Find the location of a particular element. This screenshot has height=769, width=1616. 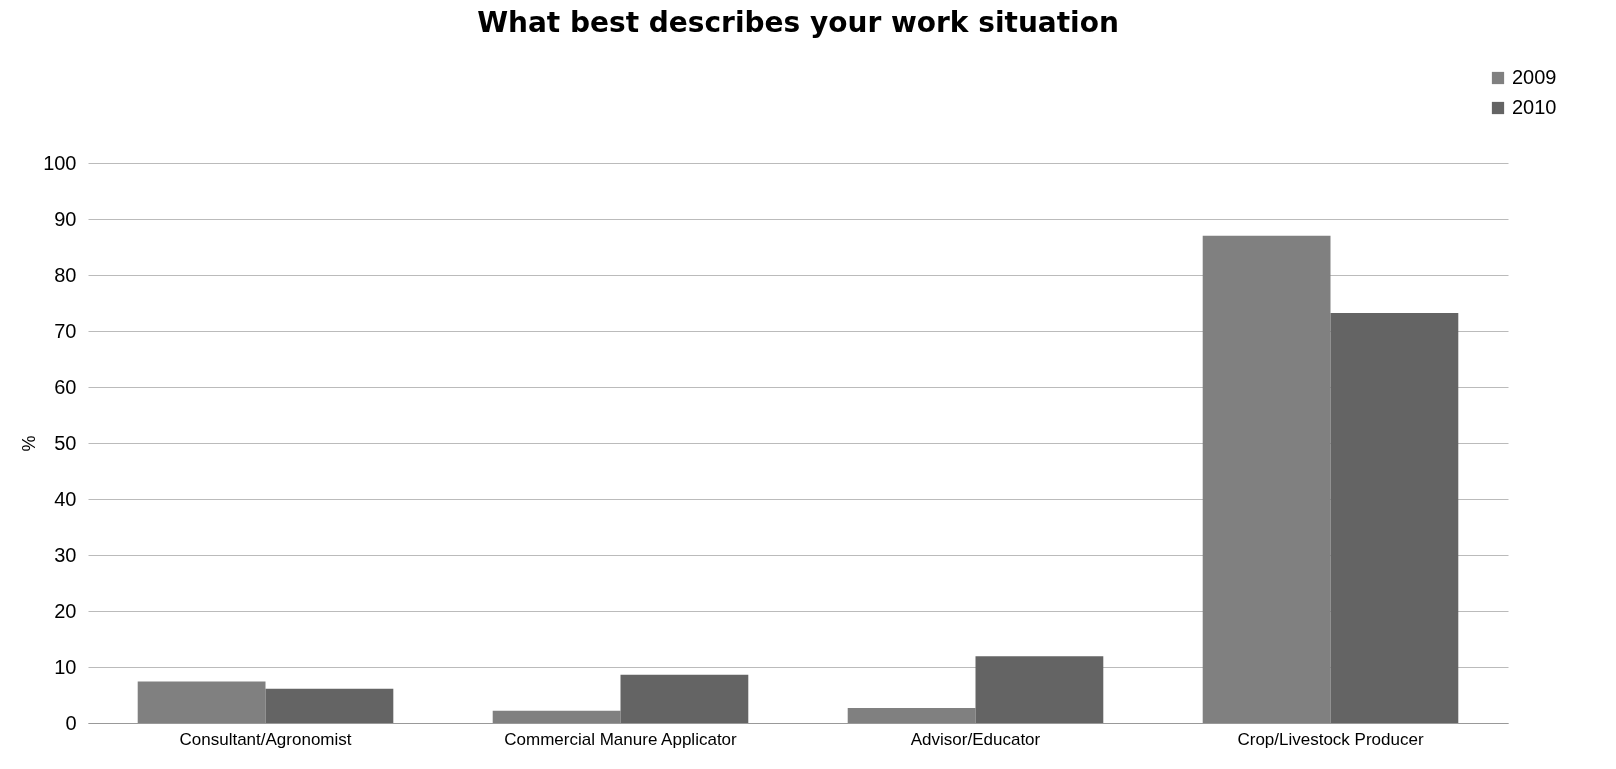

y-tick-label: 0 is located at coordinates (71, 722).